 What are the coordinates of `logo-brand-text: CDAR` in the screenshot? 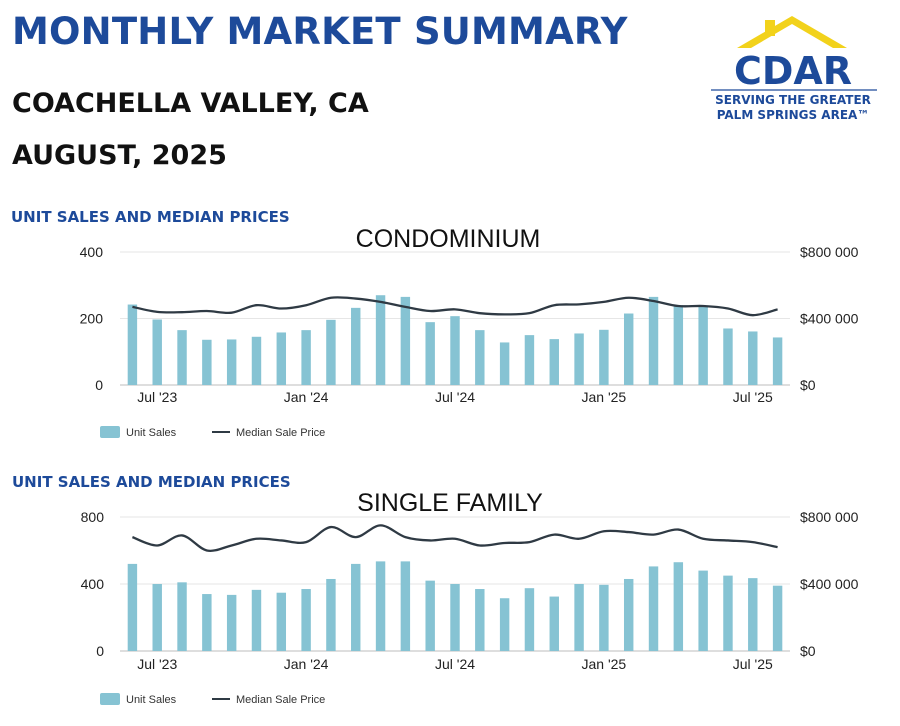 It's located at (793, 71).